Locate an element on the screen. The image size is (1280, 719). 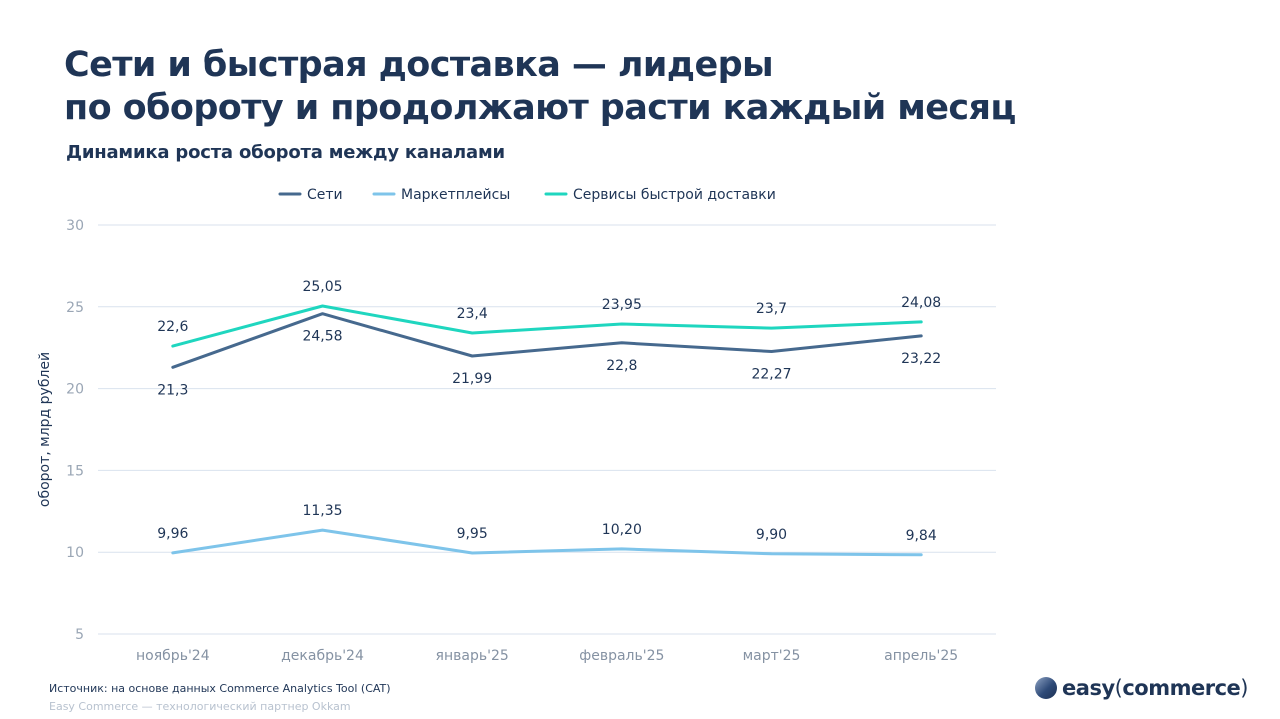
data-label: 24,08 is located at coordinates (921, 303).